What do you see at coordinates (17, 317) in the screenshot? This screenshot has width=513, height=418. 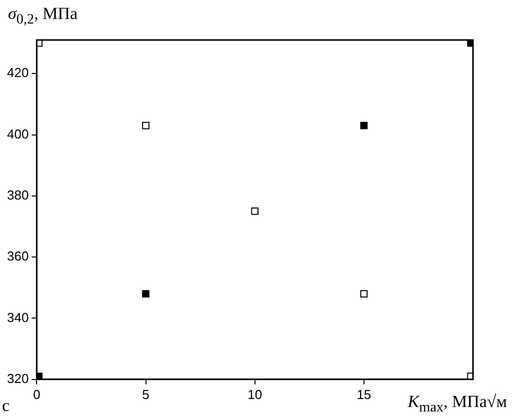 I see `y-tick-label: 340` at bounding box center [17, 317].